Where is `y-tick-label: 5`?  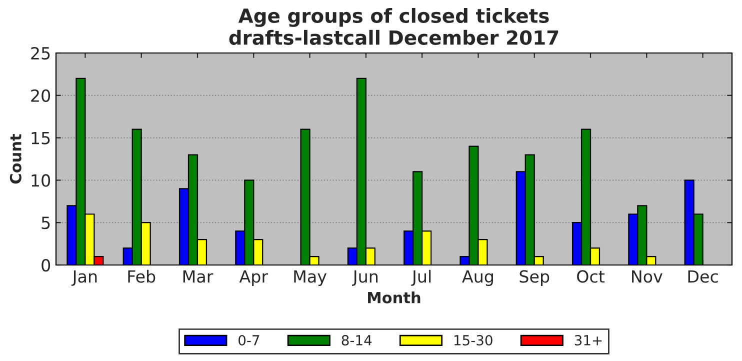 y-tick-label: 5 is located at coordinates (46, 223).